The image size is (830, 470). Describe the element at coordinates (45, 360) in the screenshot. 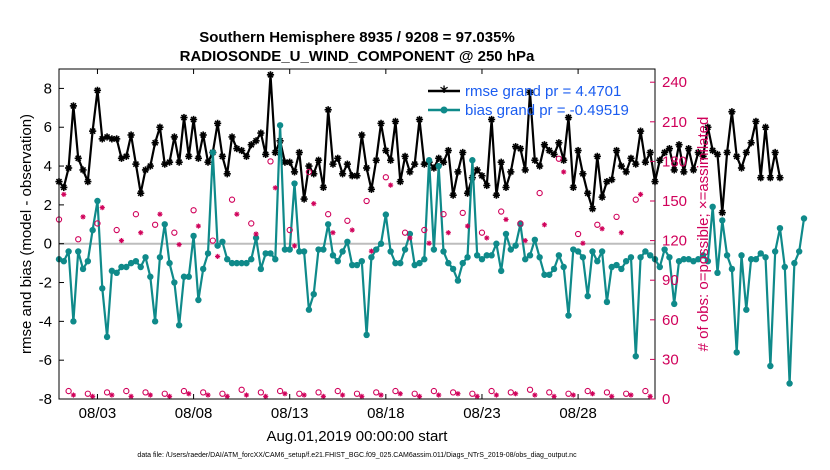

I see `y-tick-label: -6` at that location.